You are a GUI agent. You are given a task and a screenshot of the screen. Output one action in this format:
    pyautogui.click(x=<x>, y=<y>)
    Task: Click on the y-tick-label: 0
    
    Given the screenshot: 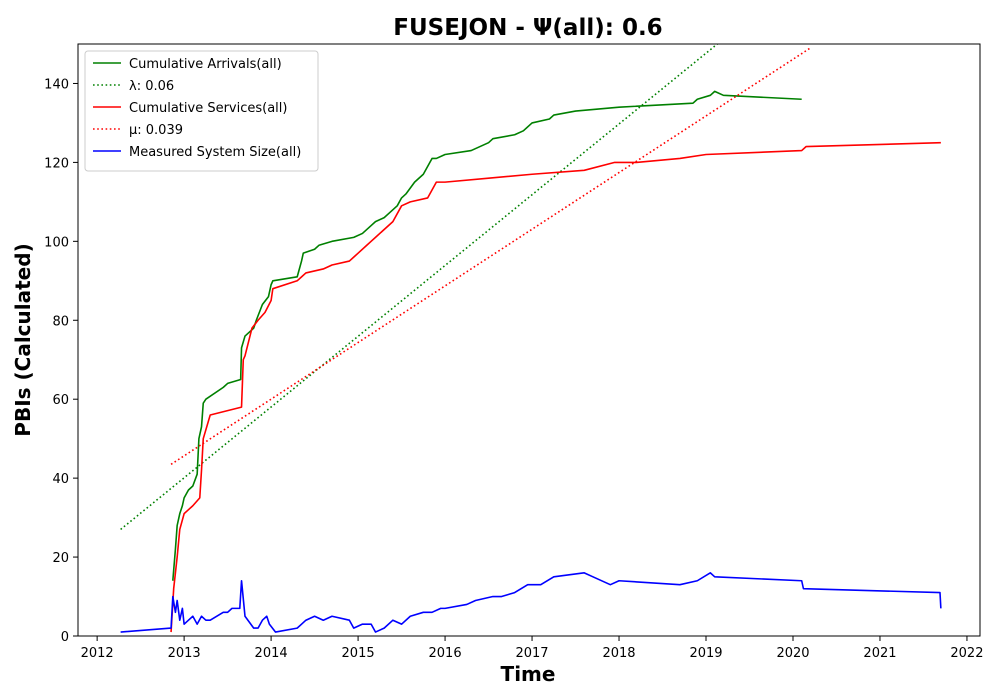 What is the action you would take?
    pyautogui.click(x=65, y=637)
    